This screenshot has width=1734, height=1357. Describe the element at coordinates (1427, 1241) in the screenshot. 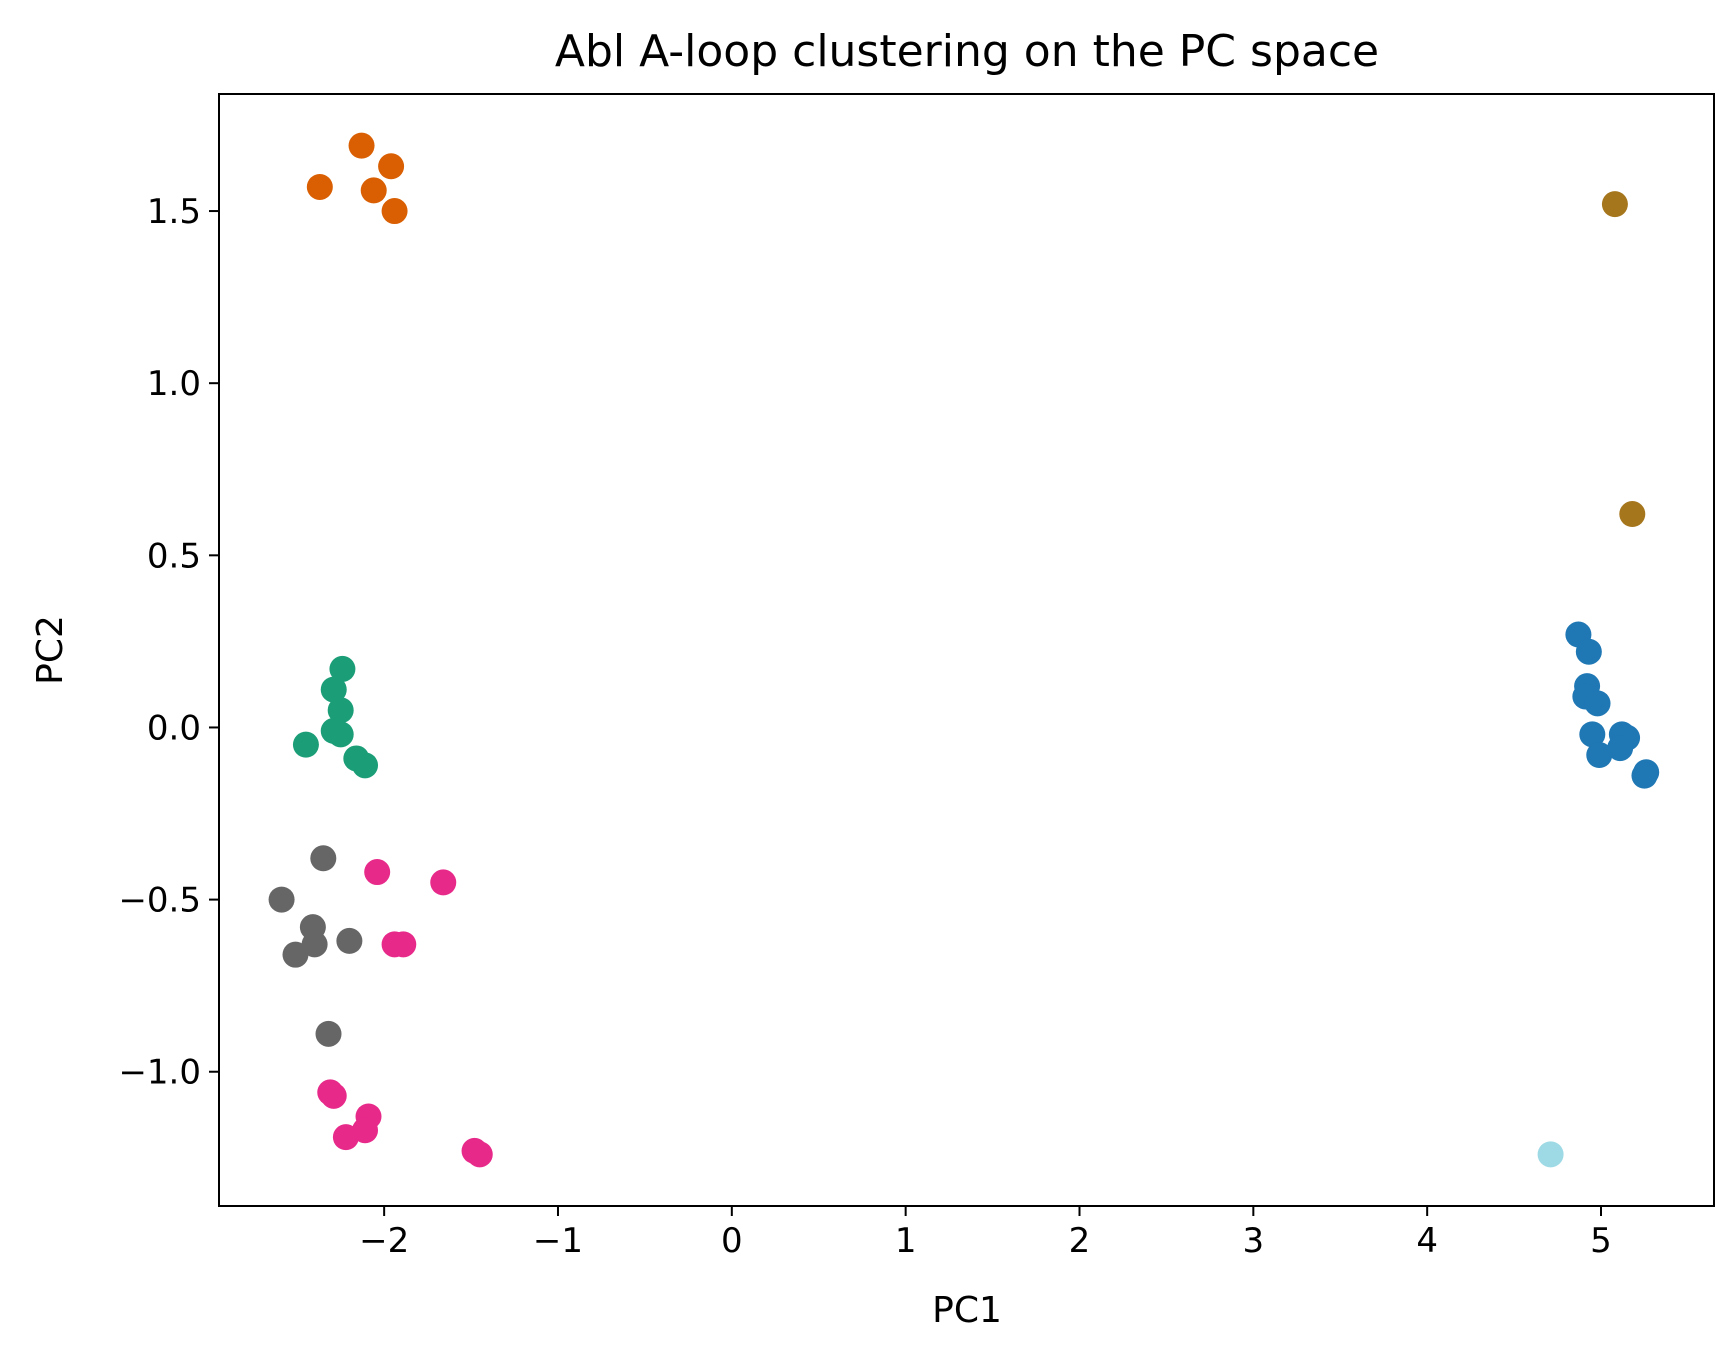

I see `x-tick-label: 4` at that location.